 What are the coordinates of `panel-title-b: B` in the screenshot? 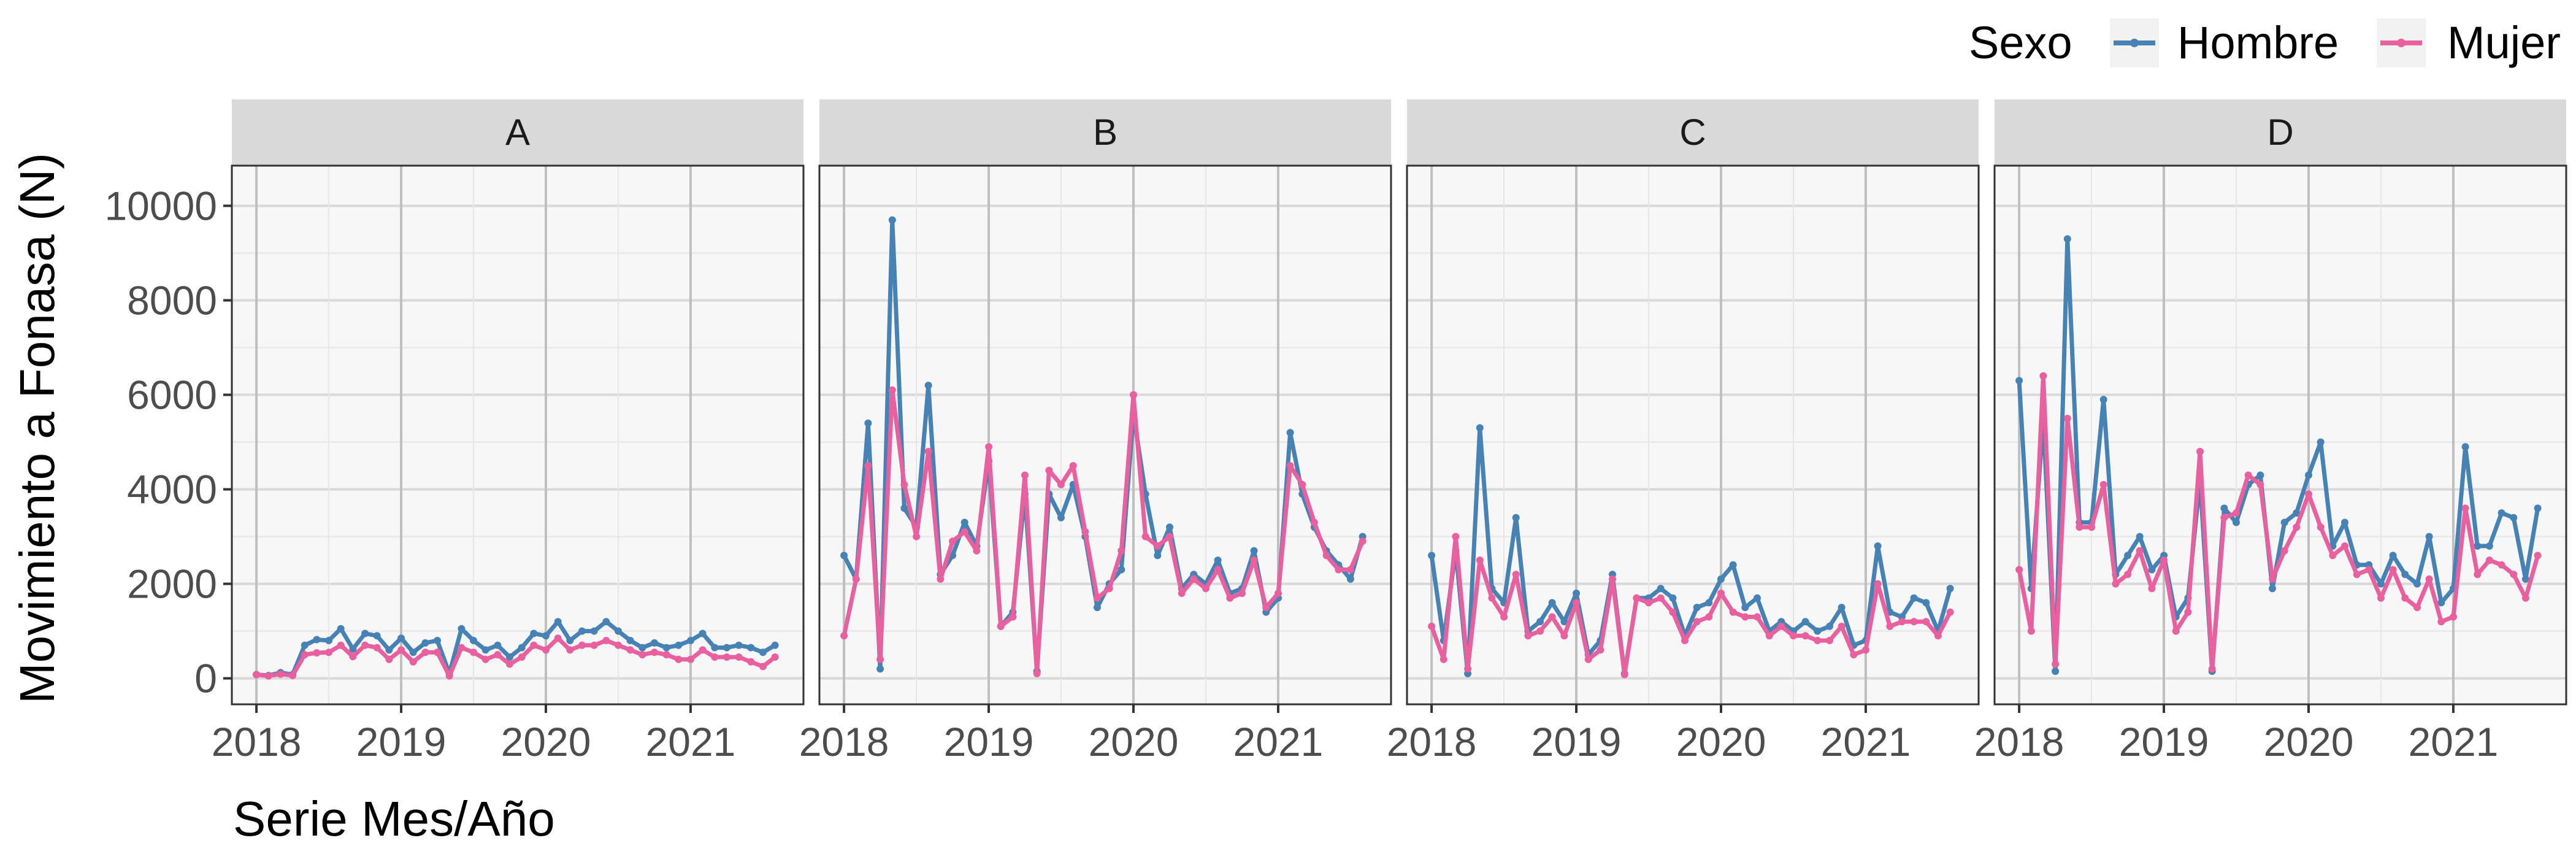 It's located at (1105, 132).